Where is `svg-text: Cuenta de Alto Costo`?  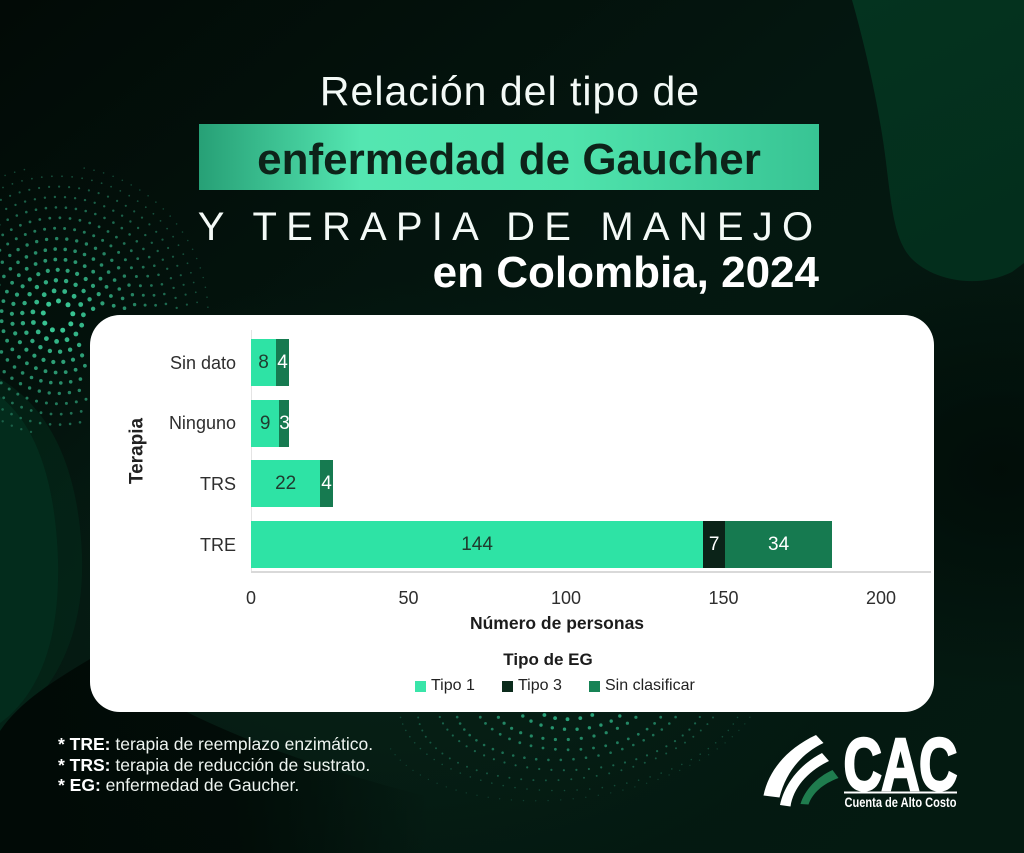
svg-text: Cuenta de Alto Costo is located at coordinates (901, 802).